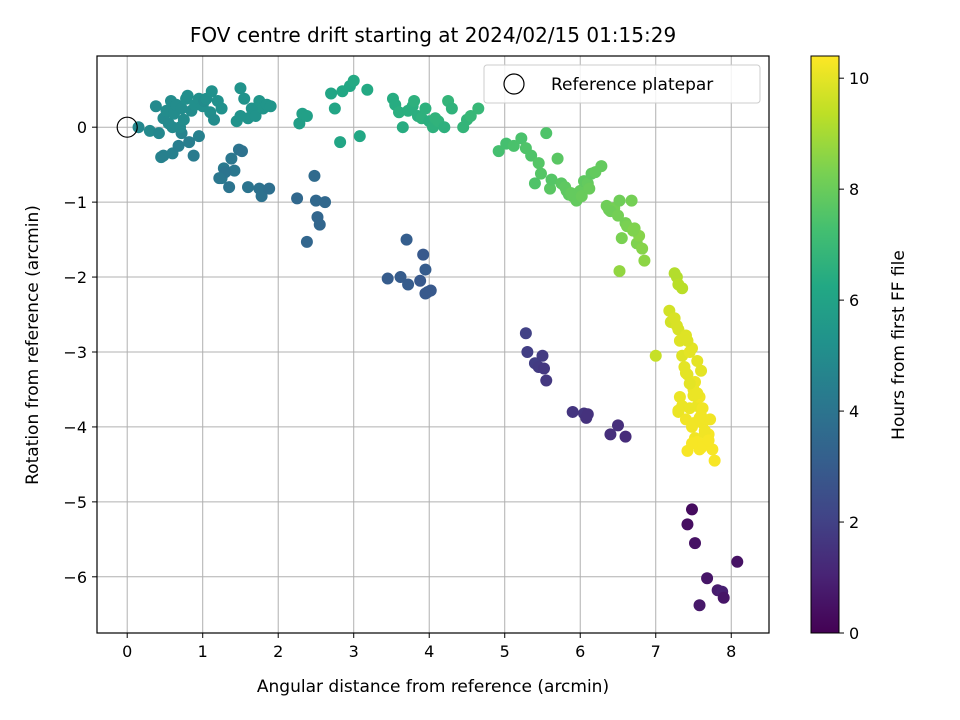  Describe the element at coordinates (127, 651) in the screenshot. I see `x-tick-label: 0` at that location.